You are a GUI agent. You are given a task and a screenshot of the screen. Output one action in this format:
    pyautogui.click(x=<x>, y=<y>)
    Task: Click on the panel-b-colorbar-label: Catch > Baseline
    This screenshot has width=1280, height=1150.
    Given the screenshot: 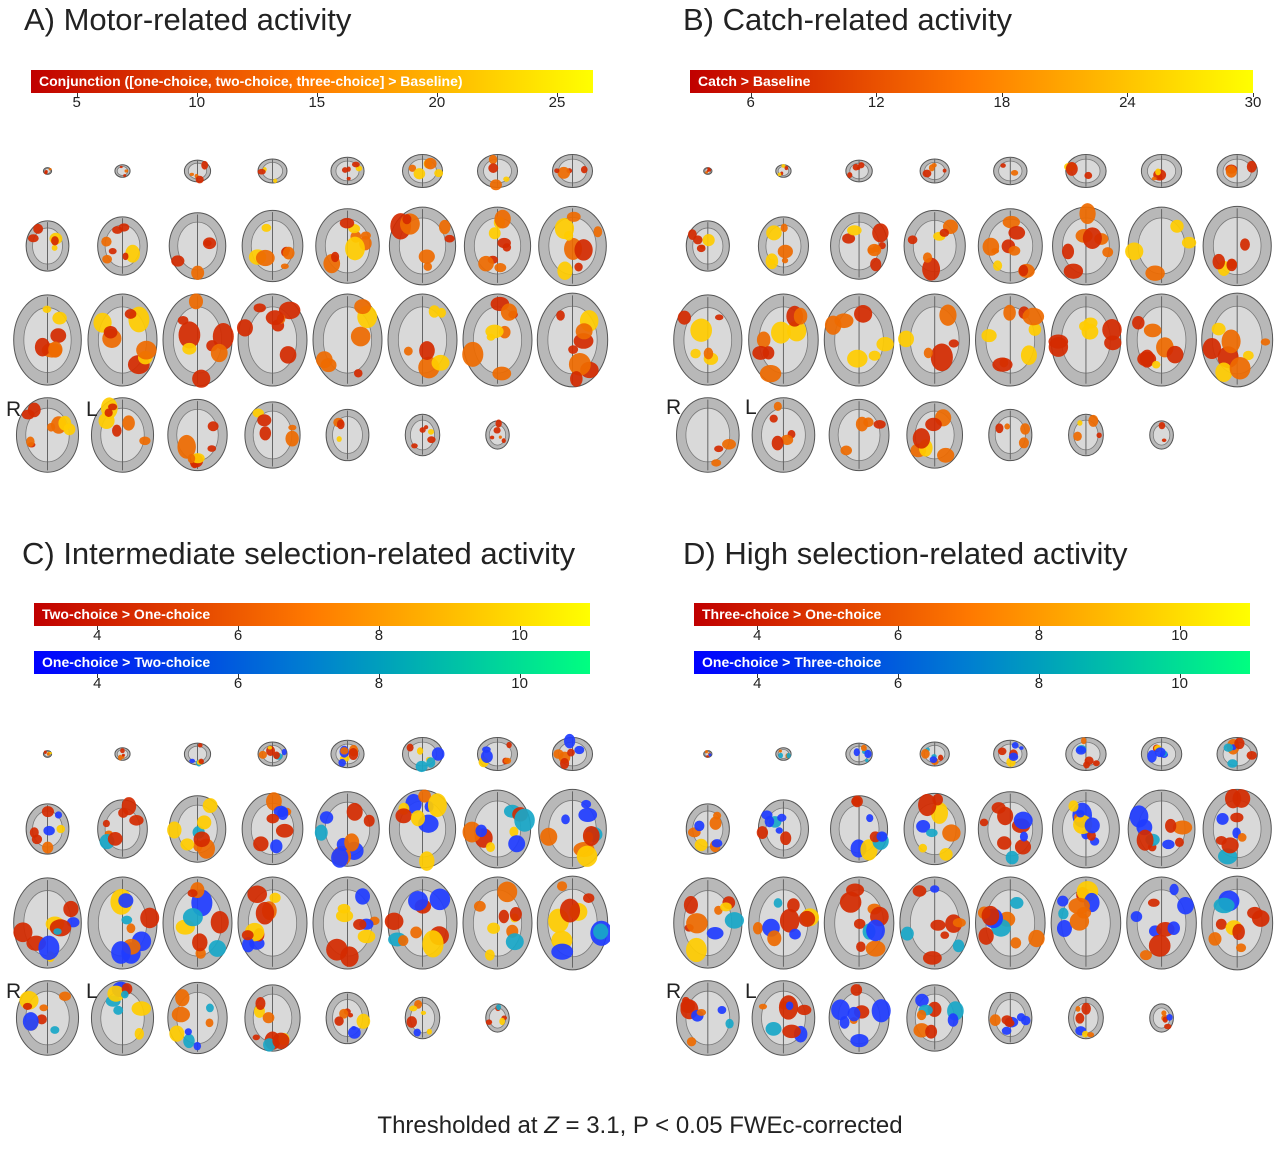 What is the action you would take?
    pyautogui.click(x=754, y=81)
    